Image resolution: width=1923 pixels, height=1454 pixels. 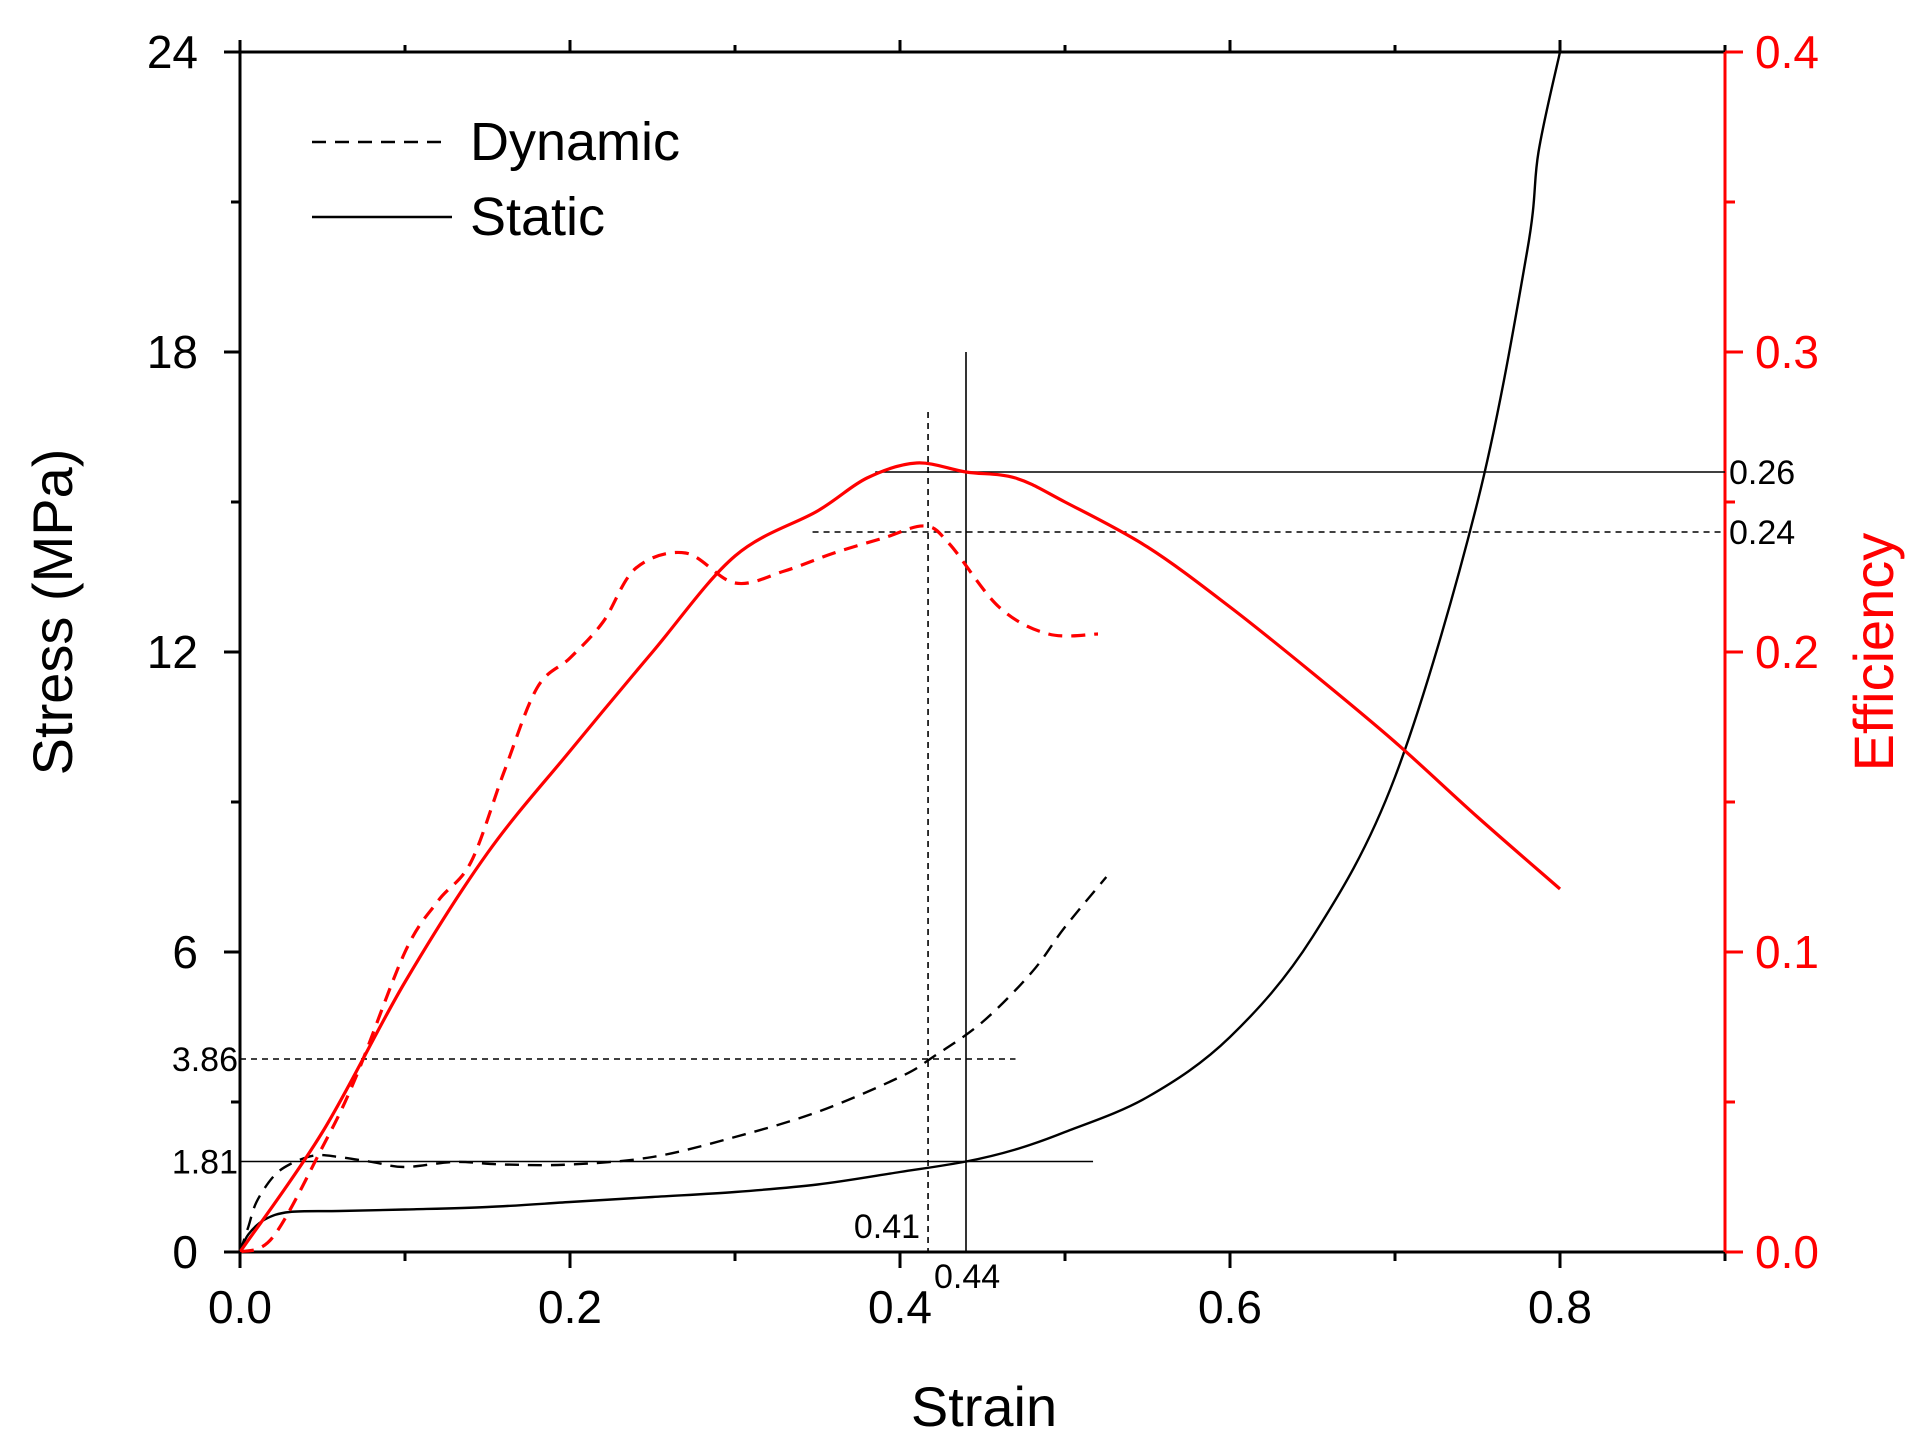 I want to click on y2-tick-label: 0.2, so click(x=1787, y=652).